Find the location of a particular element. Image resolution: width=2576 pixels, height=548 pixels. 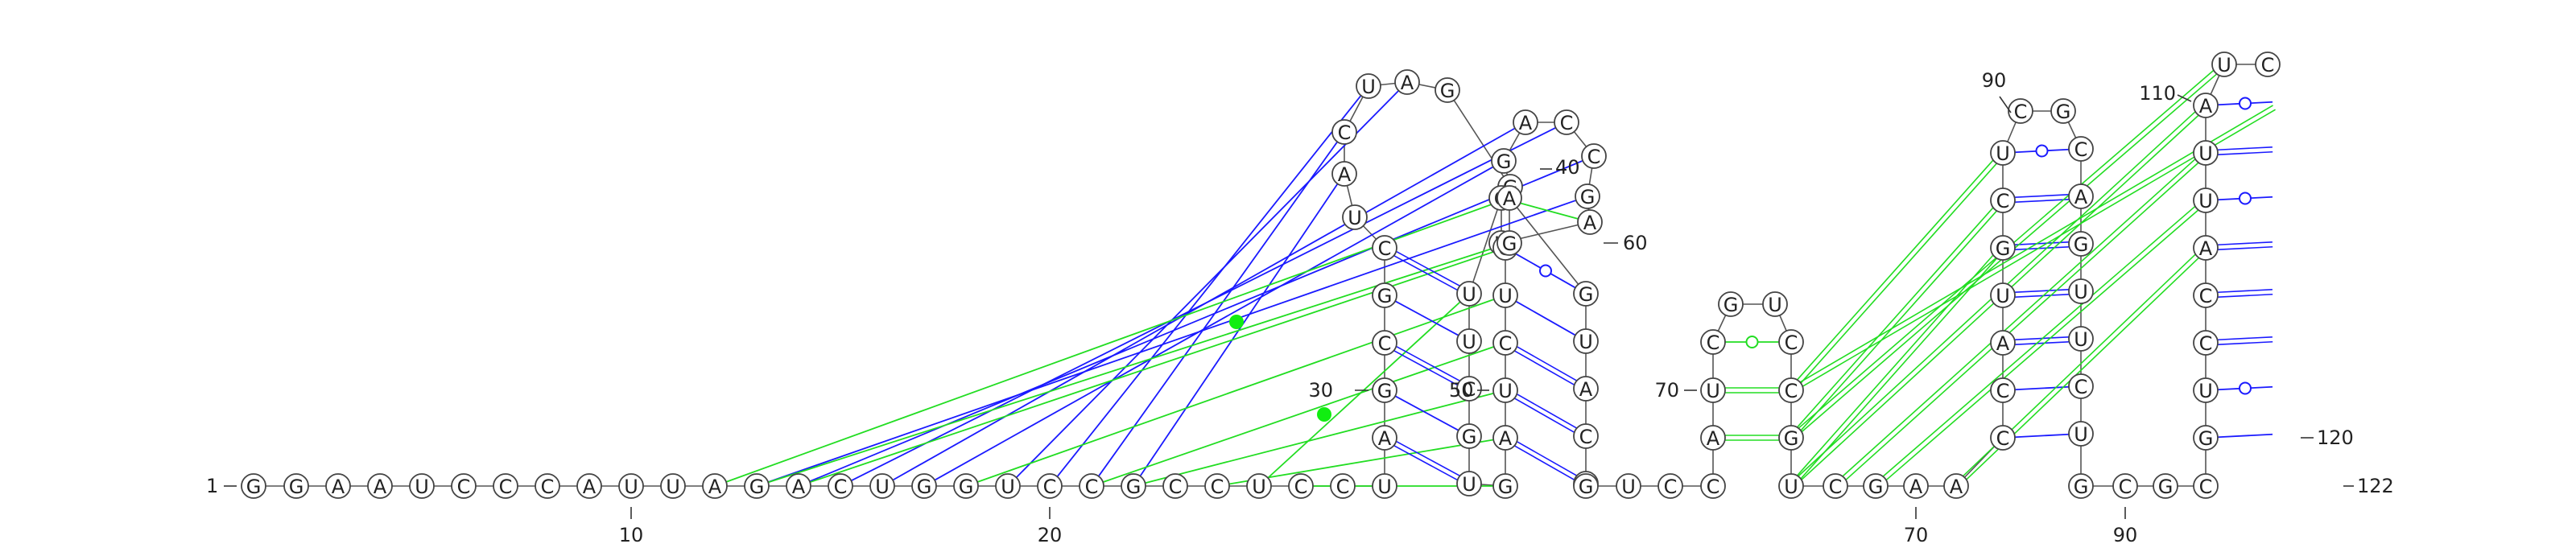

nucleotide-15: C is located at coordinates (841, 486).